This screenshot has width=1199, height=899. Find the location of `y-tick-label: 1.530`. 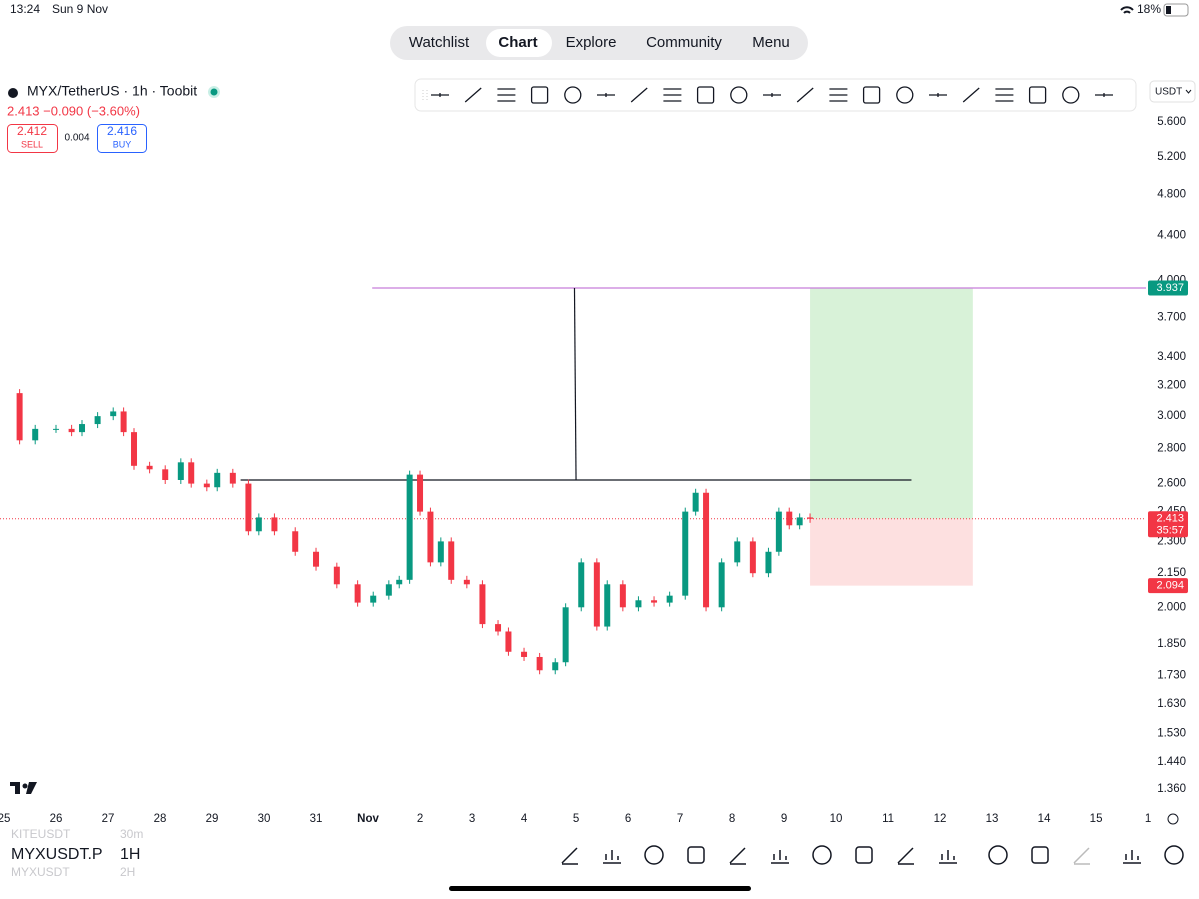

y-tick-label: 1.530 is located at coordinates (1171, 734).